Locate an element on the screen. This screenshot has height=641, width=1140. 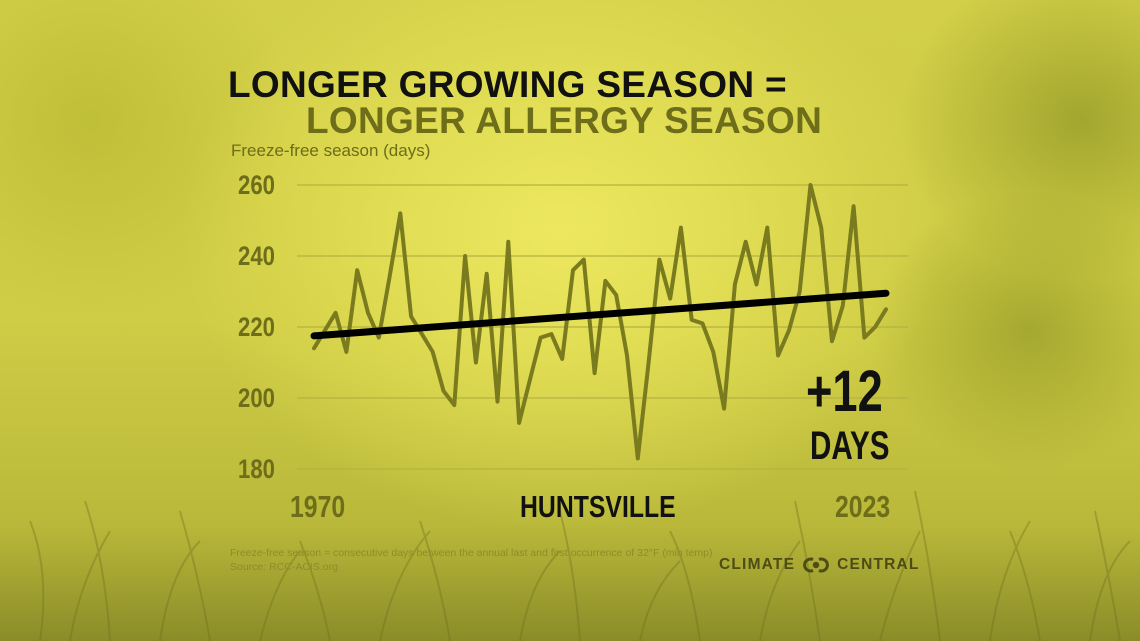
trend-line is located at coordinates (600, 314).